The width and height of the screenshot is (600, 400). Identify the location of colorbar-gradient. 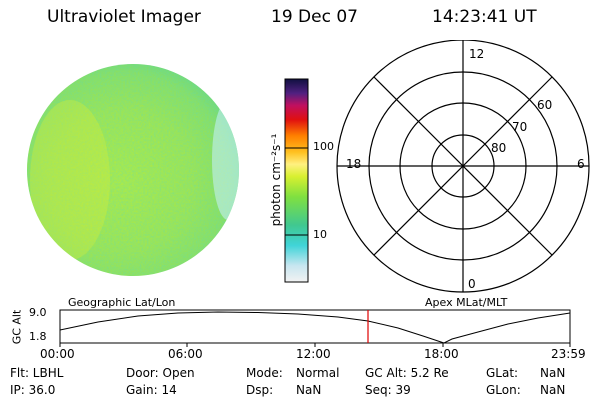
(296, 180).